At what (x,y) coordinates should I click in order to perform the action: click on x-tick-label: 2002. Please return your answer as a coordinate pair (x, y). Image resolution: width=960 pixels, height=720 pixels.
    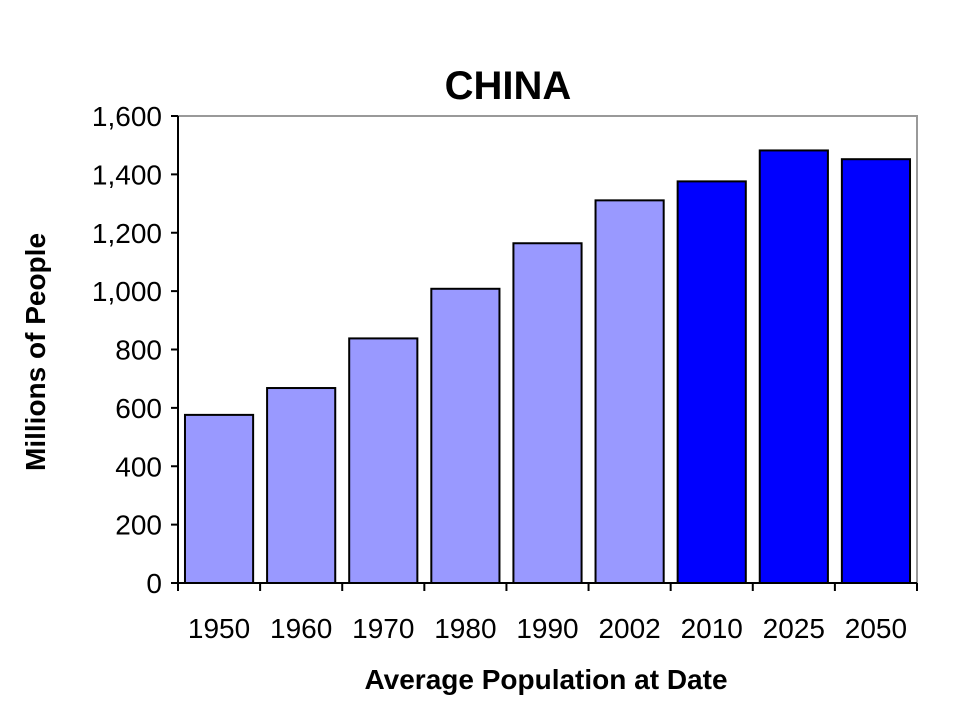
    Looking at the image, I should click on (629, 628).